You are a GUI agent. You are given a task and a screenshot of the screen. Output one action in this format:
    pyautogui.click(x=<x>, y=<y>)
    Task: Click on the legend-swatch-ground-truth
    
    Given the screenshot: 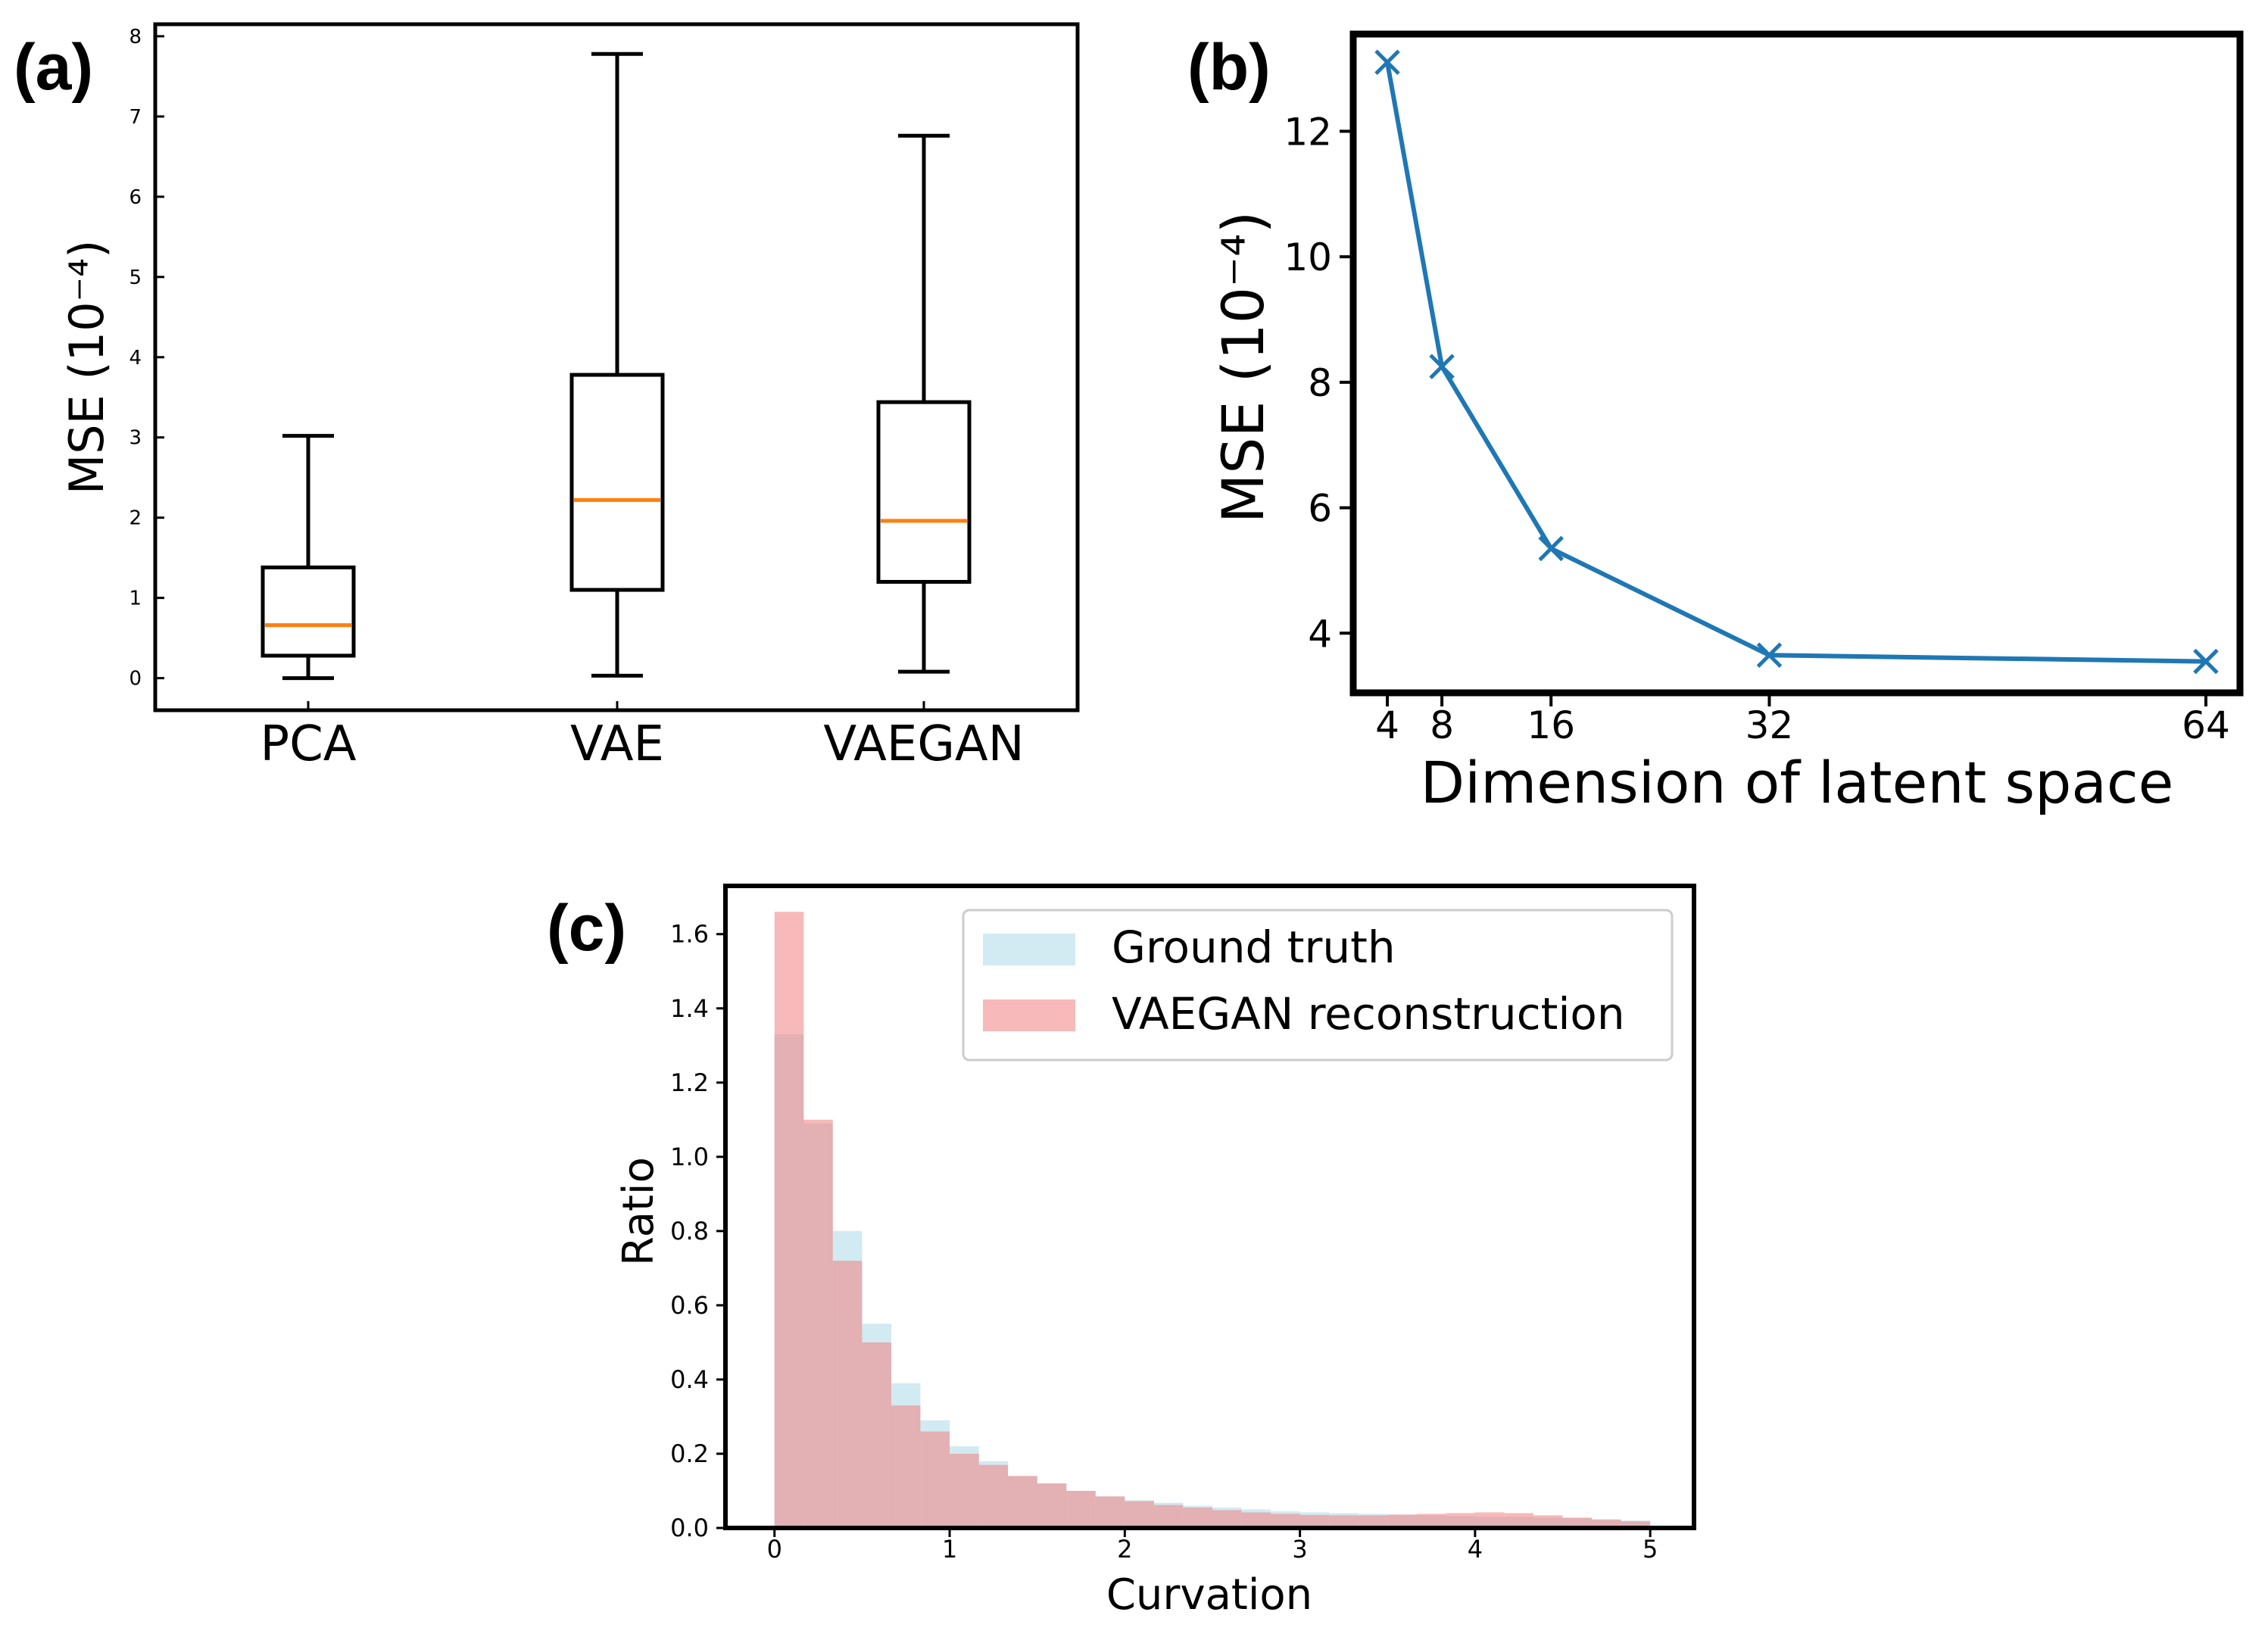 What is the action you would take?
    pyautogui.click(x=1029, y=949)
    